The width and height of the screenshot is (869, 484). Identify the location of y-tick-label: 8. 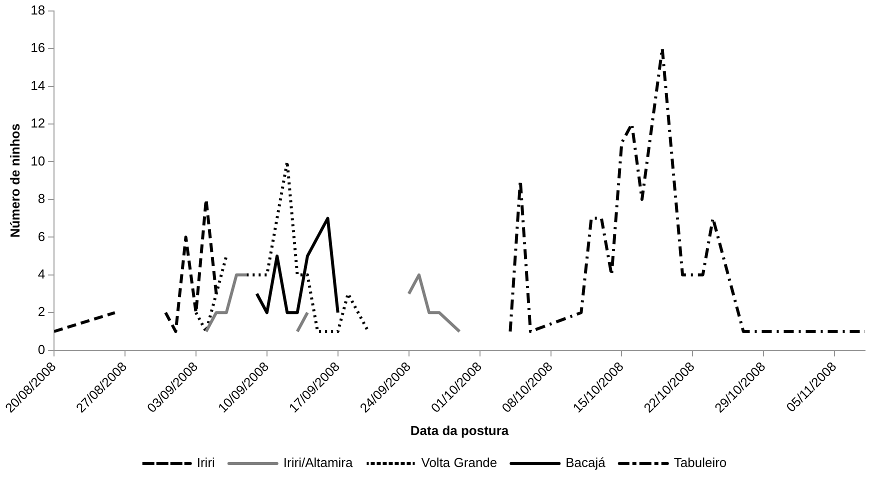
(42, 198).